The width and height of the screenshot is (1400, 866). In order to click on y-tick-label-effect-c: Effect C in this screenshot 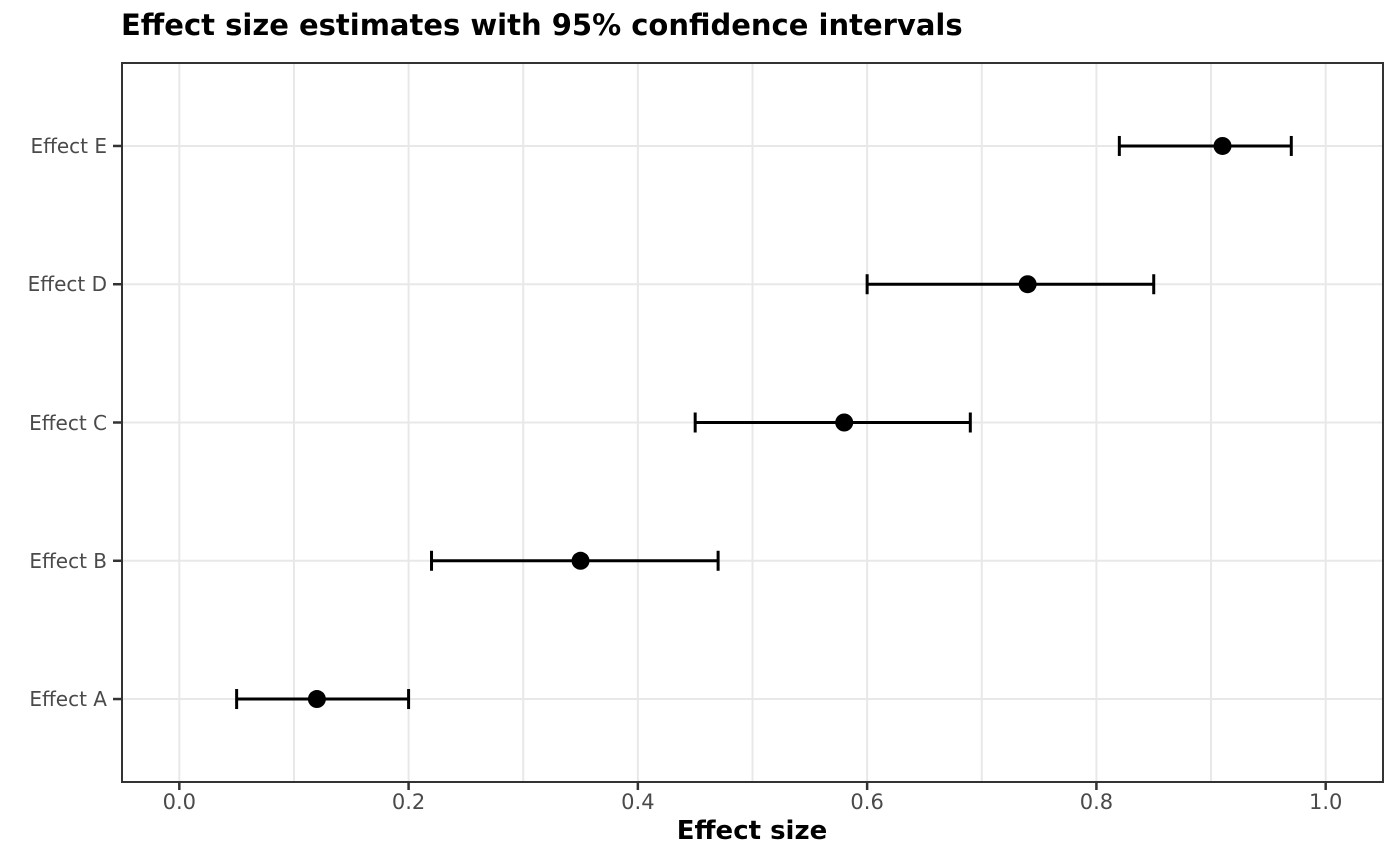, I will do `click(68, 422)`.